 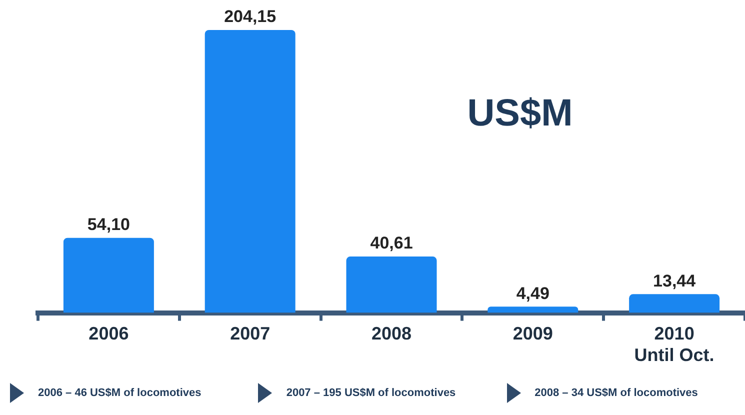 What do you see at coordinates (371, 392) in the screenshot?
I see `text: 2007 – 195 US$M of locomotives` at bounding box center [371, 392].